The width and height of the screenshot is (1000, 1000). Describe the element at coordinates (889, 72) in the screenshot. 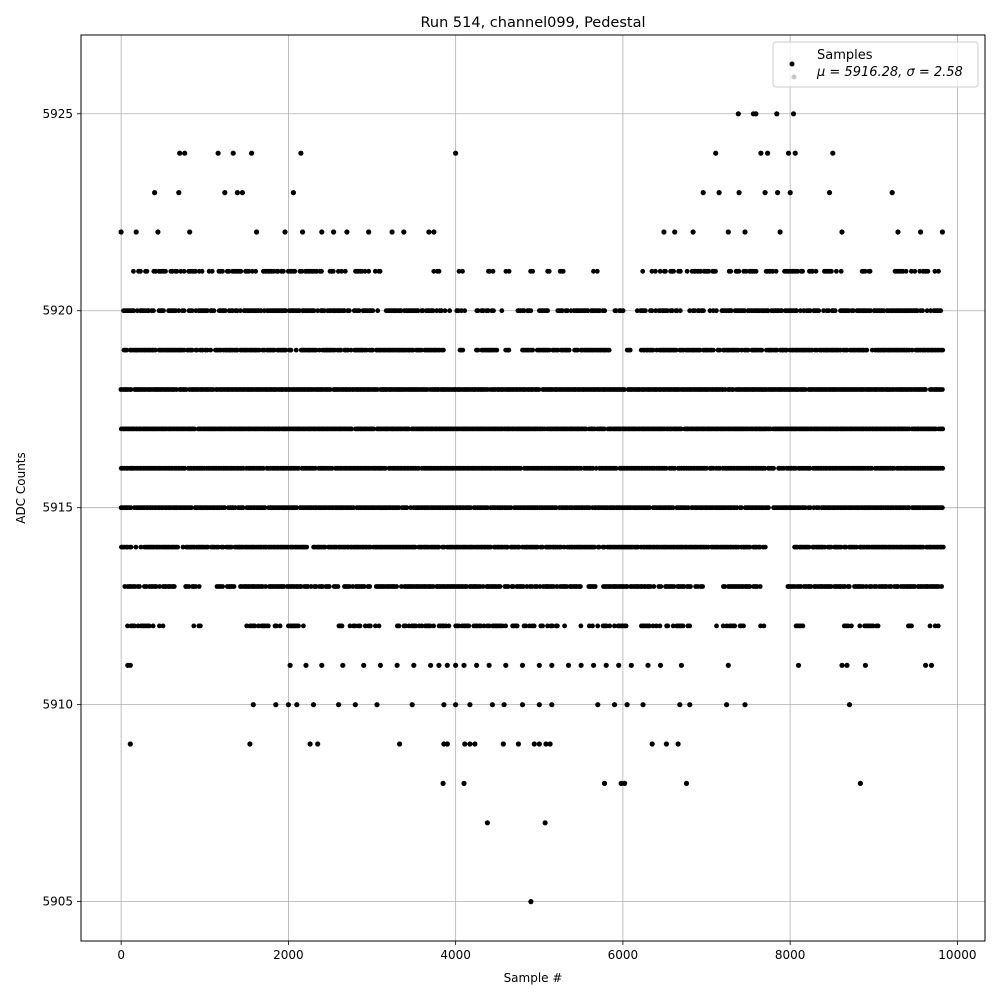

I see `legend-label-stats: μ = 5916.28, σ = 2.58` at that location.